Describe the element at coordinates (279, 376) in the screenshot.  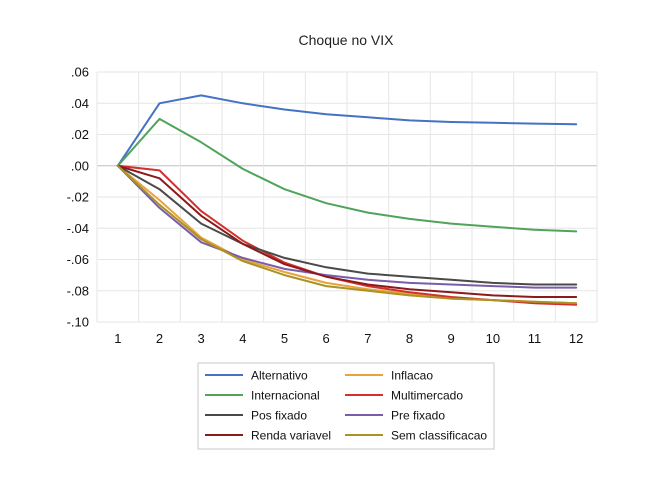
I see `legend-label: Alternativo` at that location.